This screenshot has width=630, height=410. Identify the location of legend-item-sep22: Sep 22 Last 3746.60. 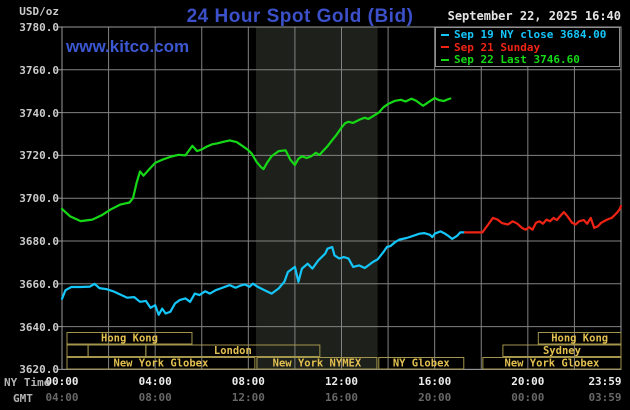
(529, 59).